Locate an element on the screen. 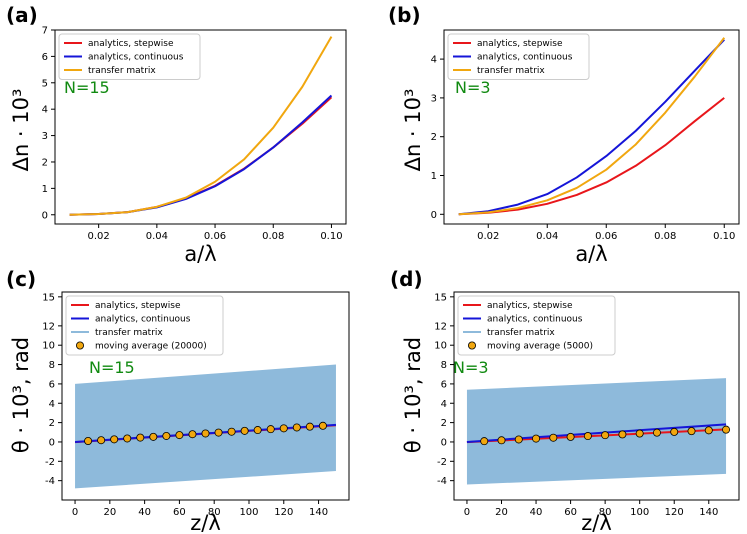 The height and width of the screenshot is (534, 747). x-tick-label: 40 is located at coordinates (536, 512).